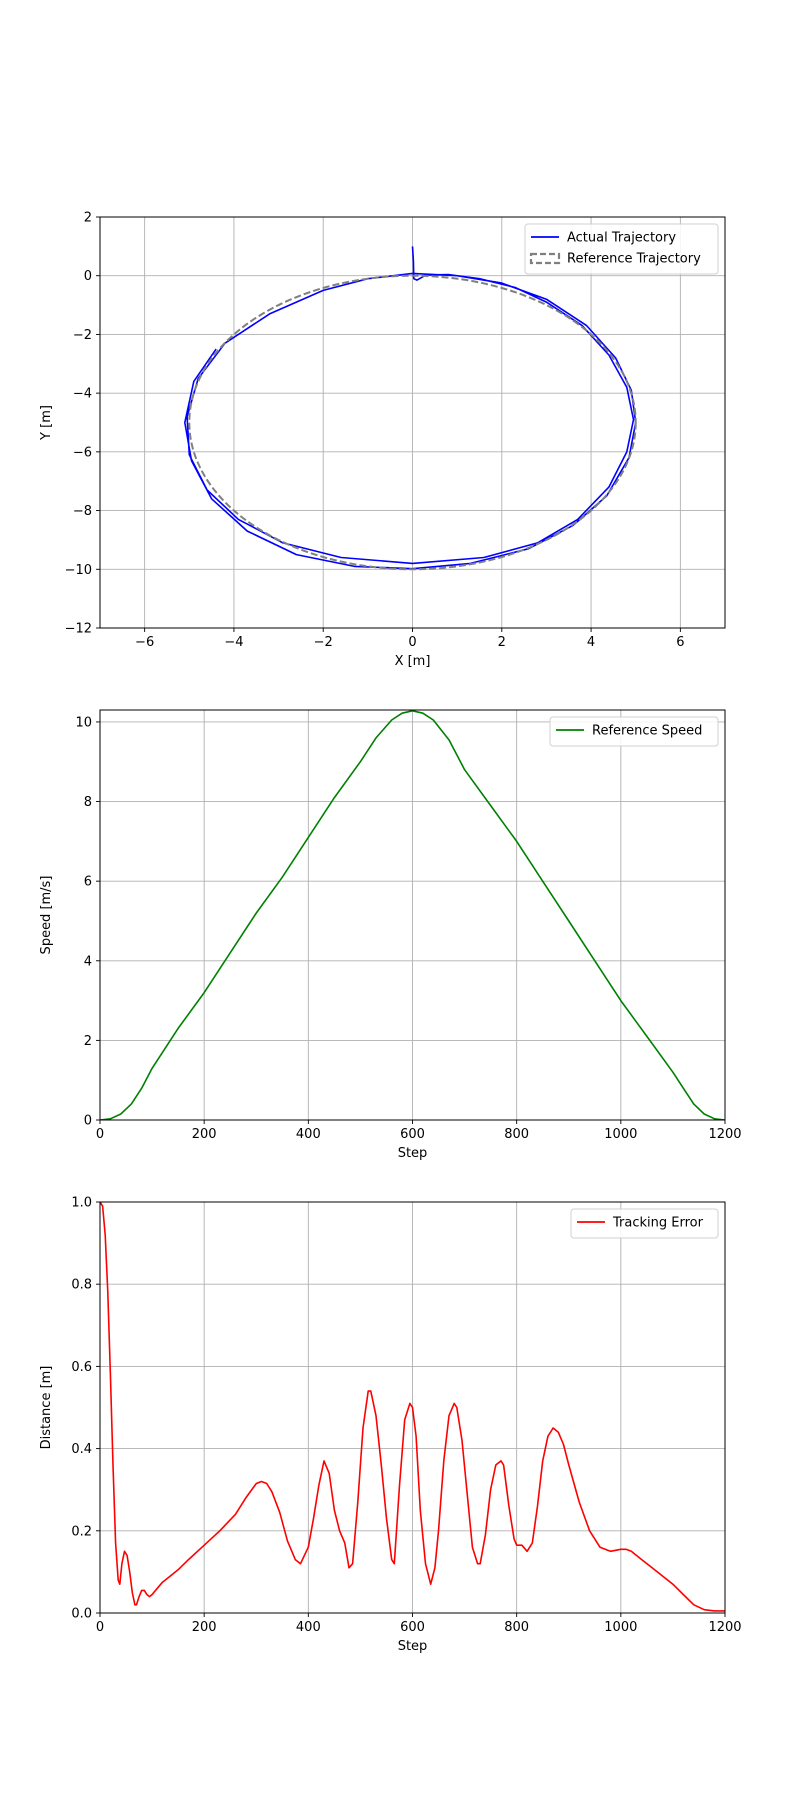 The image size is (800, 1800). What do you see at coordinates (81, 1449) in the screenshot?
I see `y-tick-label: 0.4` at bounding box center [81, 1449].